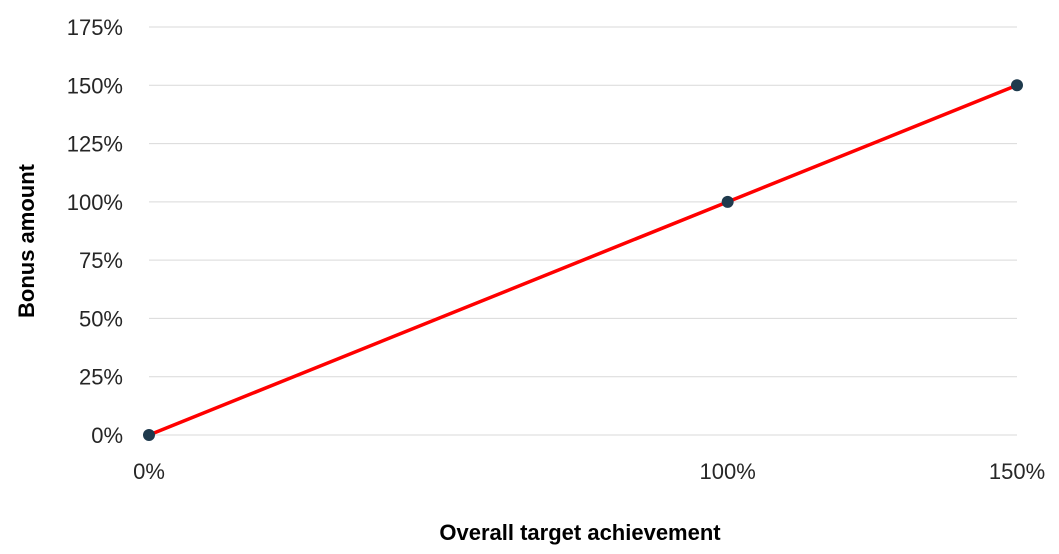 The image size is (1059, 554). I want to click on y-tick-label: 75%, so click(101, 260).